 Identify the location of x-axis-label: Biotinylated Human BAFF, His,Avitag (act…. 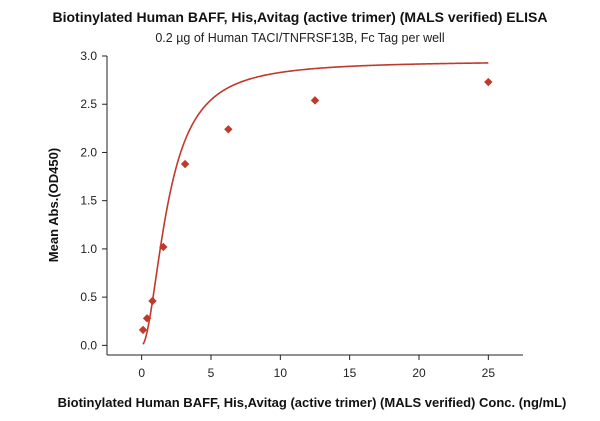
(312, 402).